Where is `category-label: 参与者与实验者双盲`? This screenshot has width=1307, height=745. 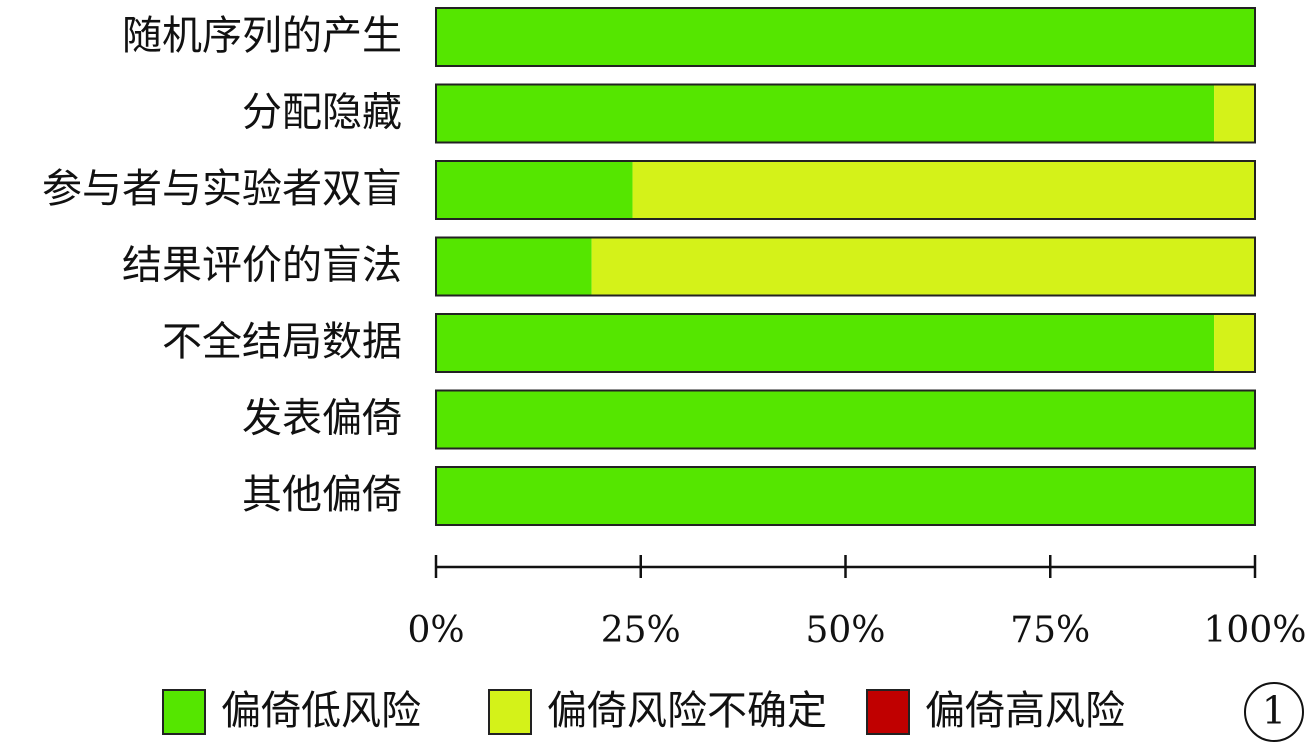 category-label: 参与者与实验者双盲 is located at coordinates (222, 189).